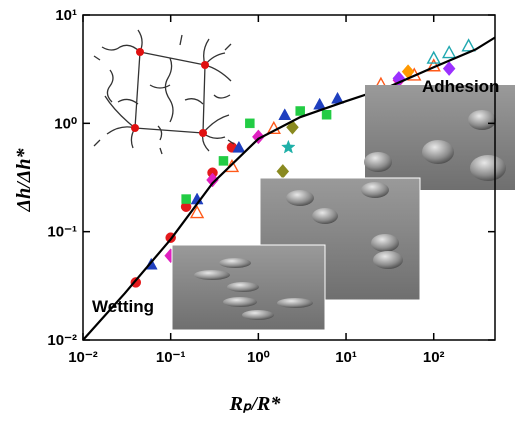 This screenshot has height=430, width=520. I want to click on x-tick-label: 10², so click(434, 357).